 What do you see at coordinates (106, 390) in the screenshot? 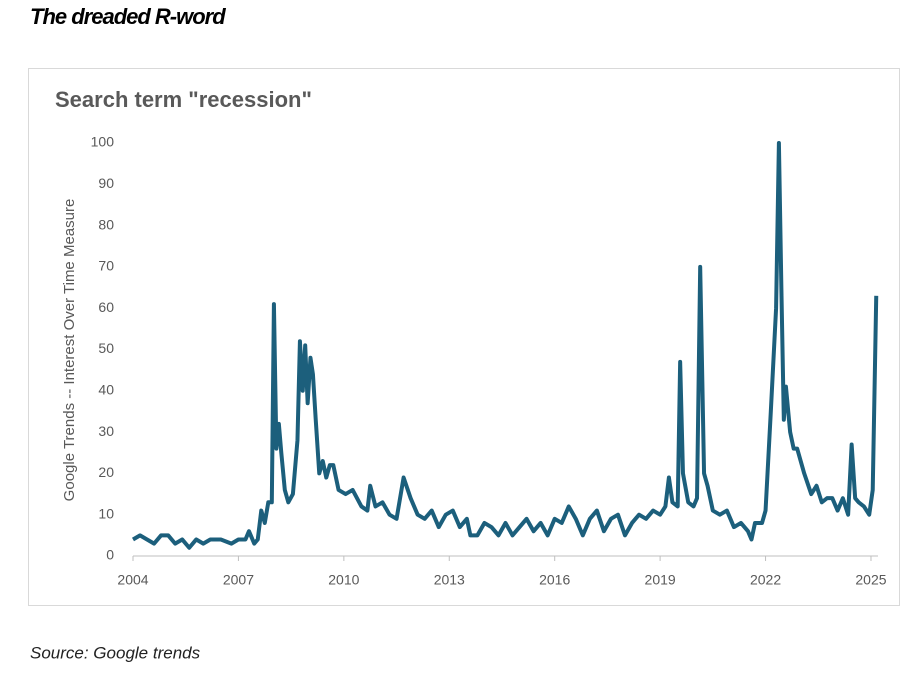
I see `y-tick-label: 40` at bounding box center [106, 390].